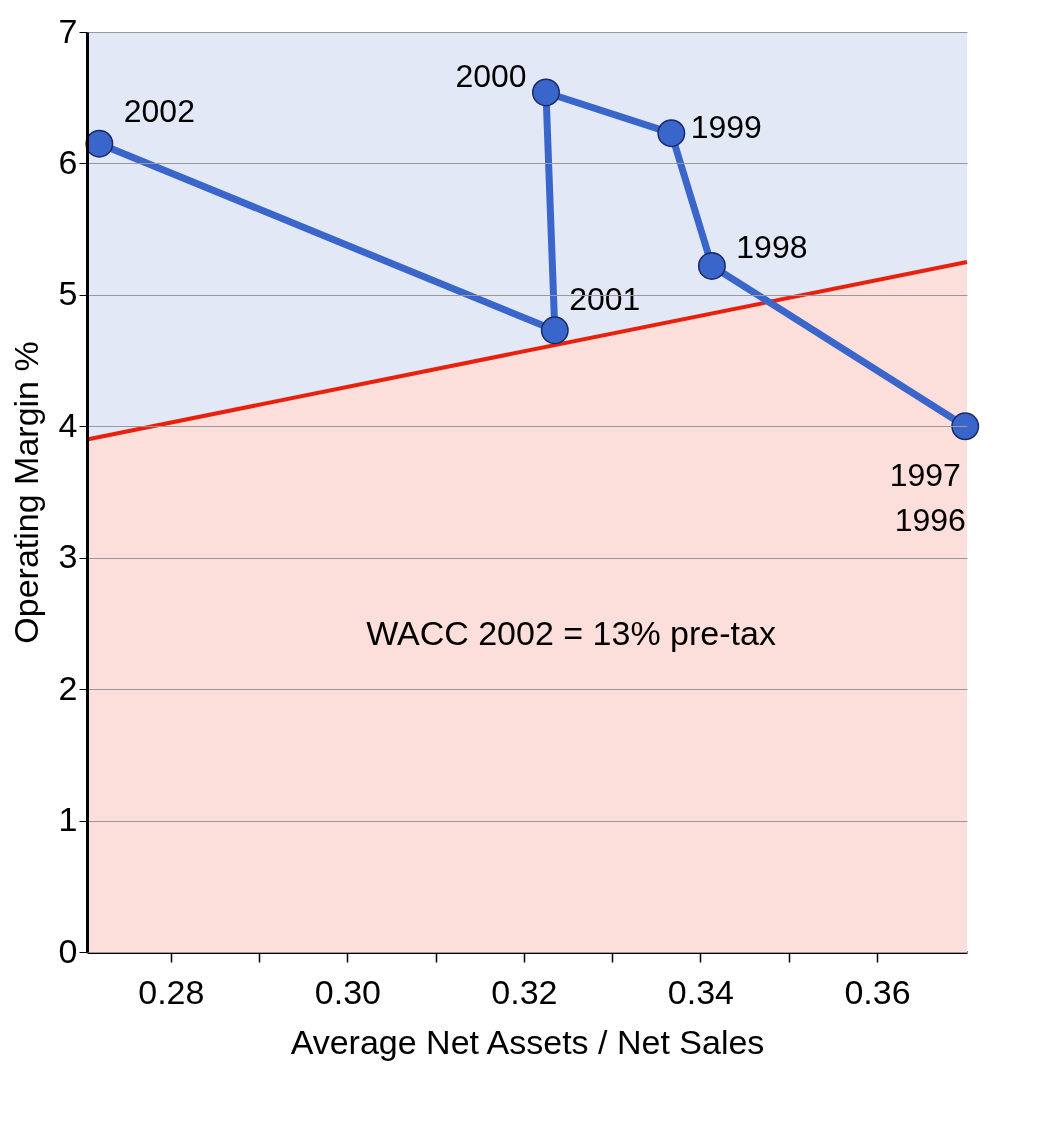 The height and width of the screenshot is (1134, 1059). I want to click on x-tick-label: 0.34, so click(701, 991).